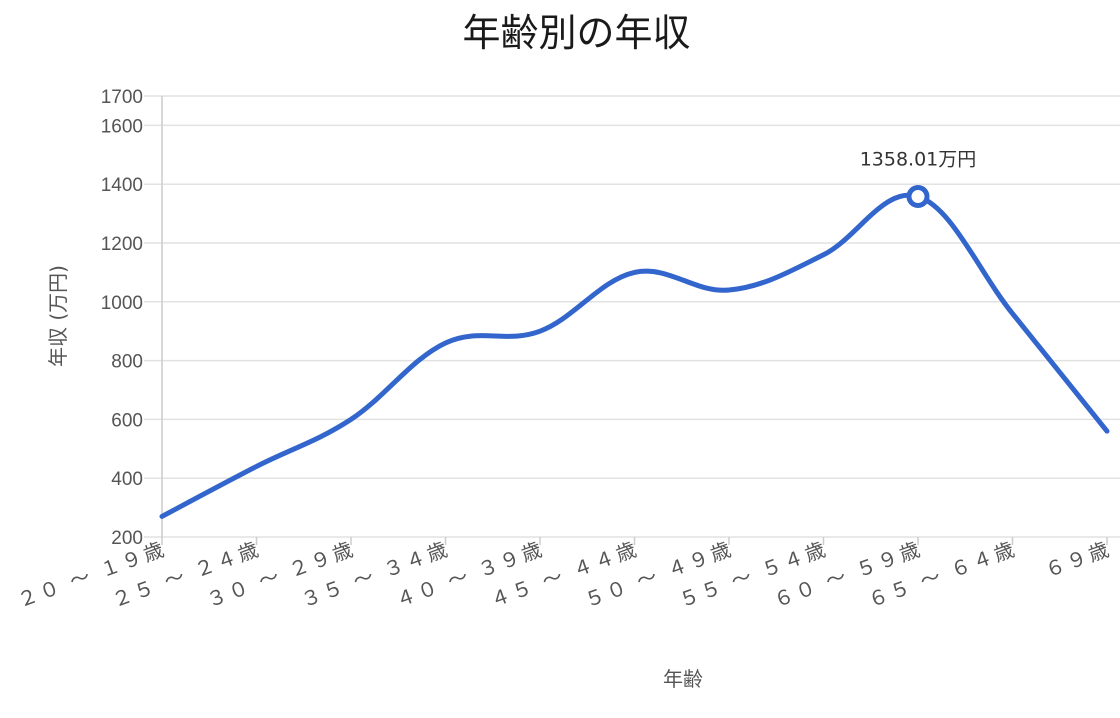 Image resolution: width=1120 pixels, height=718 pixels. Describe the element at coordinates (127, 420) in the screenshot. I see `y-tick-label: 600` at that location.